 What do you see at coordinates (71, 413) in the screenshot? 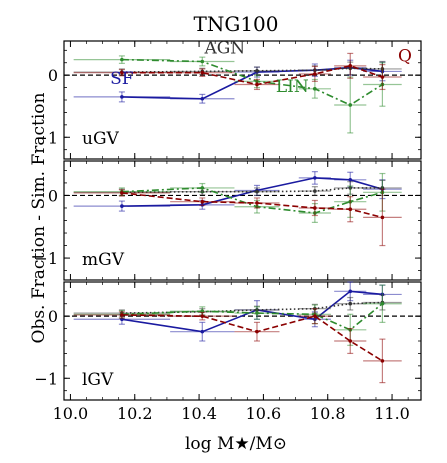
I see `x-tick-label: 10.0` at bounding box center [71, 413].